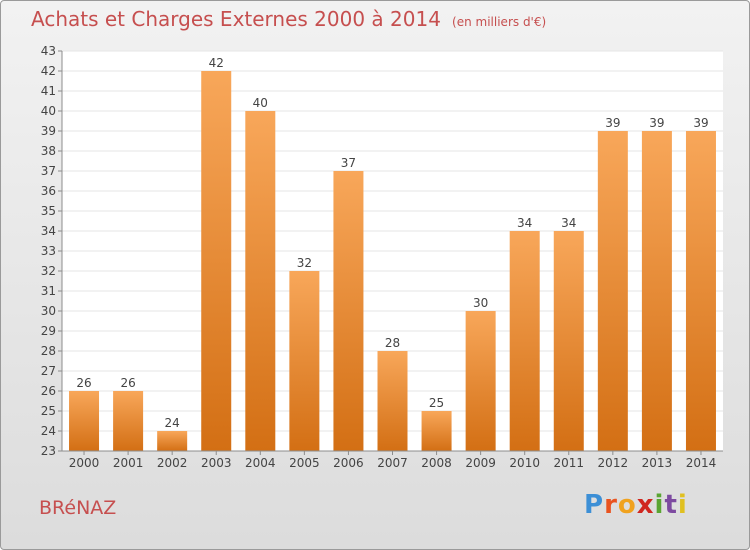 This screenshot has width=750, height=550. Describe the element at coordinates (48, 351) in the screenshot. I see `y-tick-label: 28` at that location.